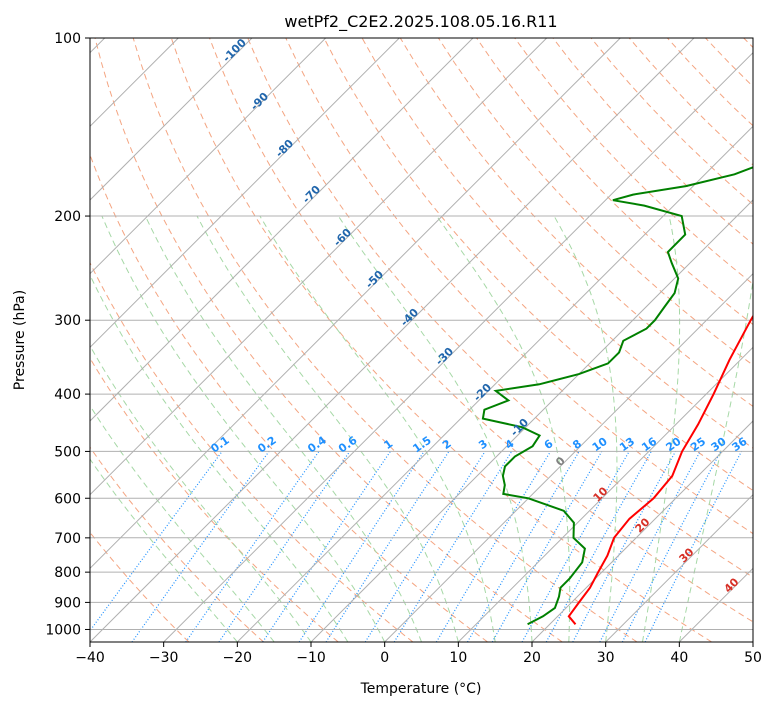  What do you see at coordinates (374, 279) in the screenshot?
I see `dry-adiabat-label: -50` at bounding box center [374, 279].